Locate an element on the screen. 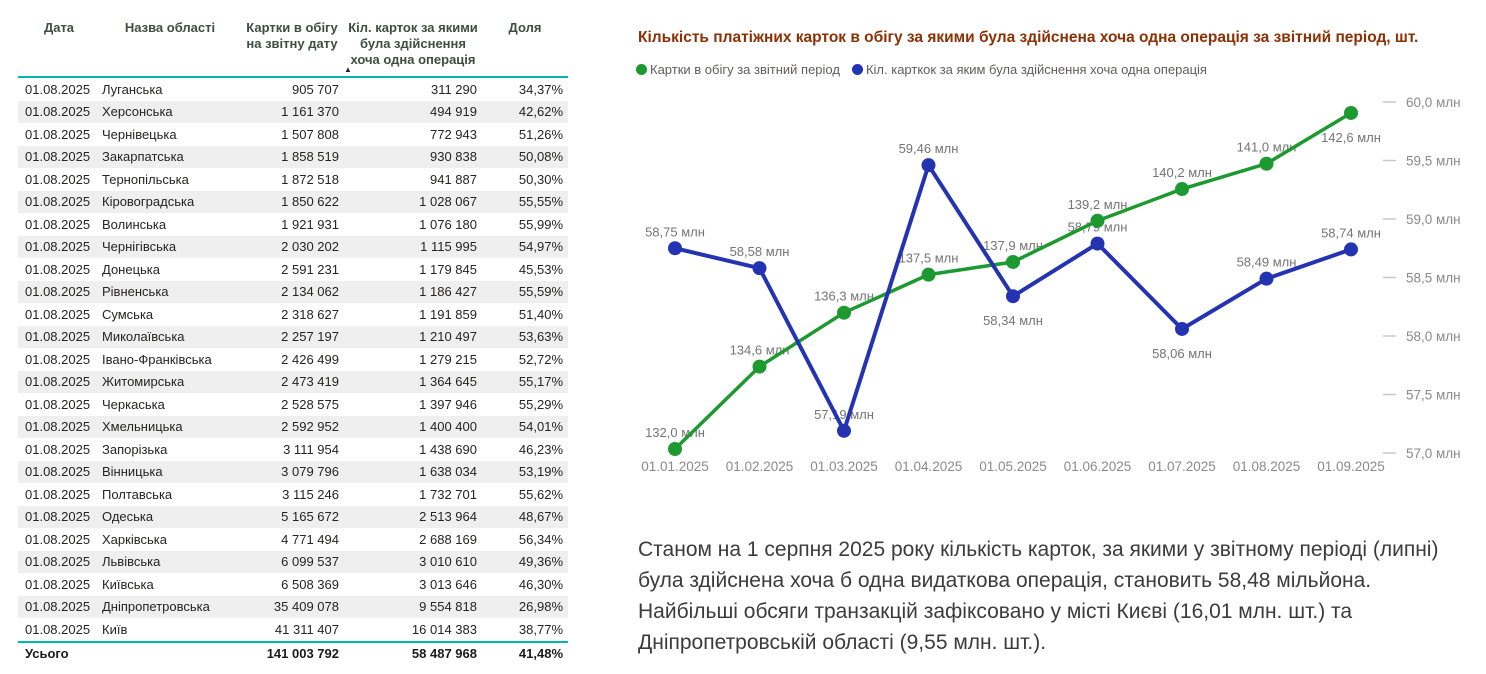  legend-dot-icon is located at coordinates (857, 69).